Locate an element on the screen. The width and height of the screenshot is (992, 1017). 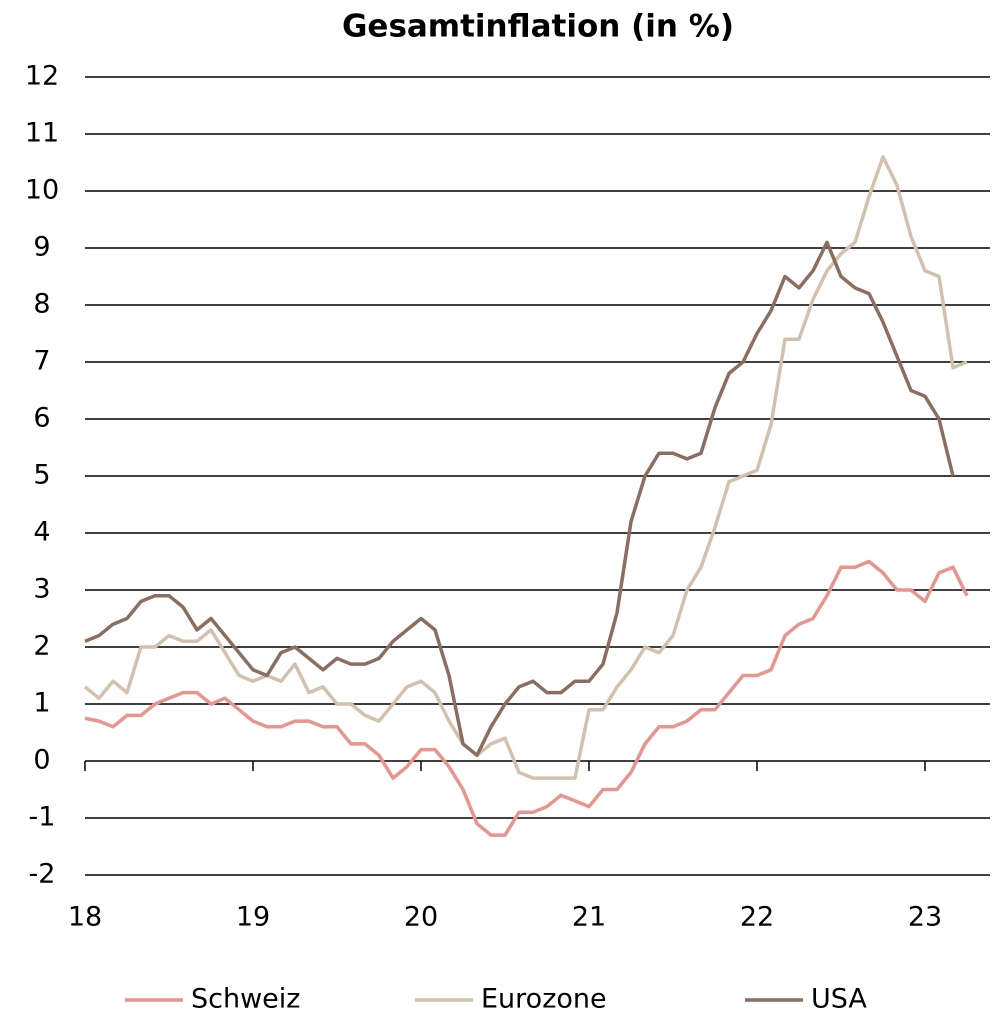
y-tick-label: 11 is located at coordinates (42, 133).